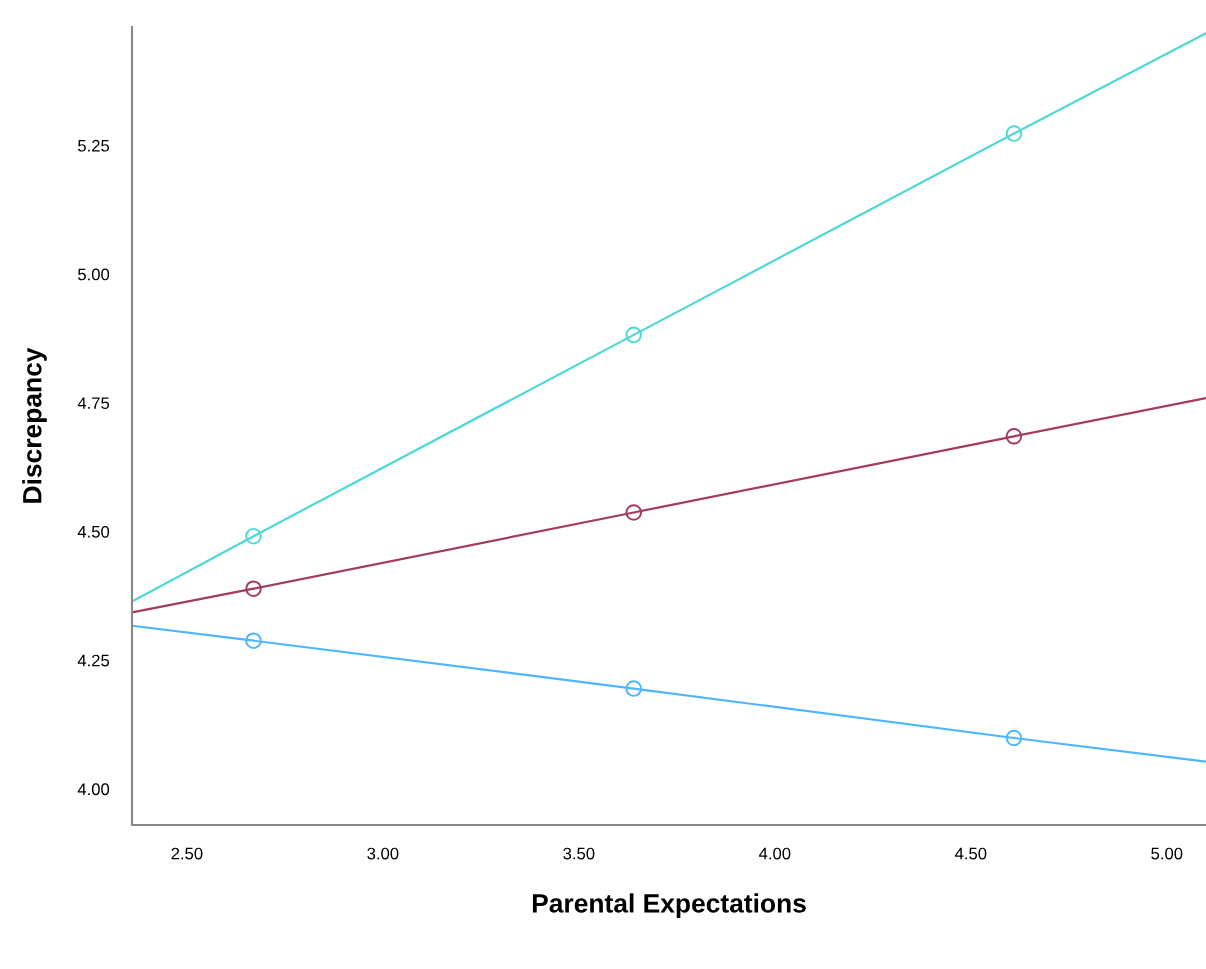  I want to click on y-tick-label: 4.50, so click(93, 531).